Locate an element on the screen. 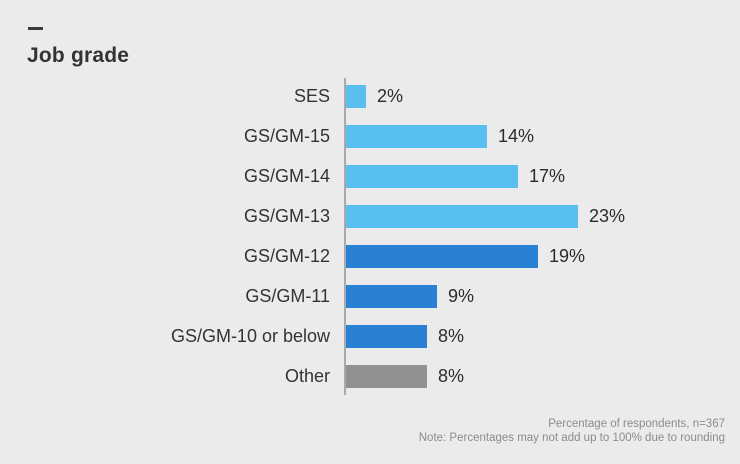 This screenshot has height=464, width=740. value-label: 9% is located at coordinates (461, 295).